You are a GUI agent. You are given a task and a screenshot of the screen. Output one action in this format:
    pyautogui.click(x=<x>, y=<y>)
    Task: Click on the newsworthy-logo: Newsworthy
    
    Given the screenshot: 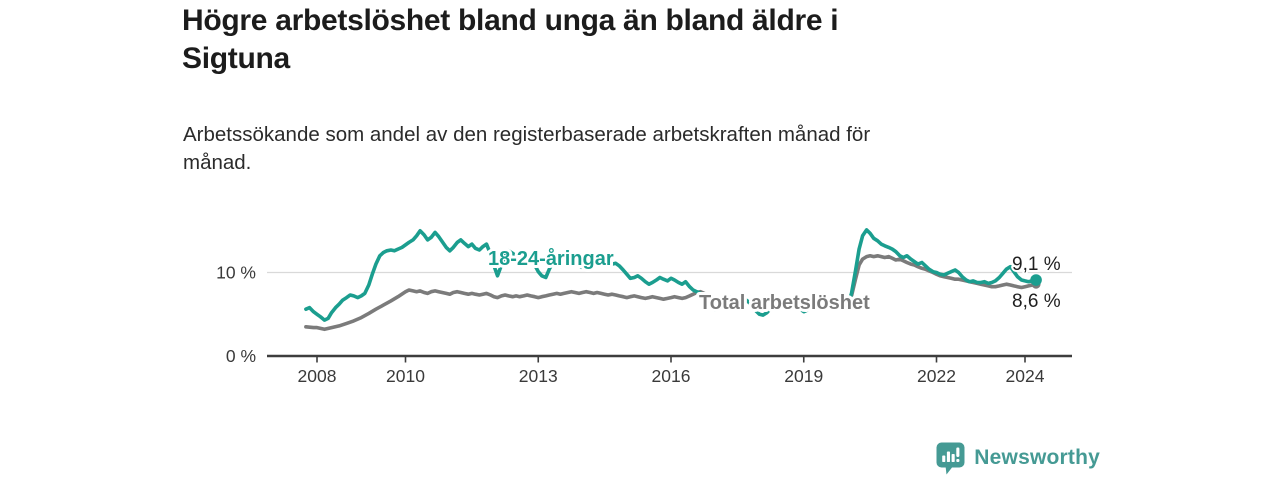 What is the action you would take?
    pyautogui.click(x=1018, y=458)
    